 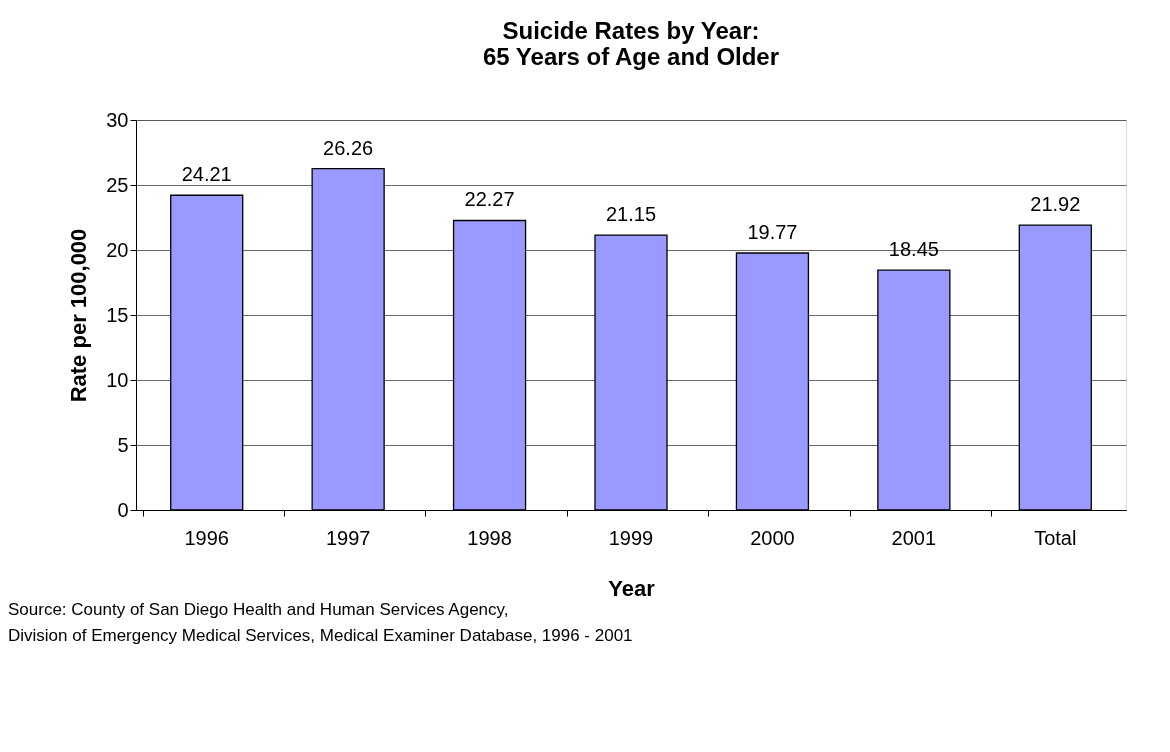 I want to click on x-tick-label: 1998, so click(x=489, y=537).